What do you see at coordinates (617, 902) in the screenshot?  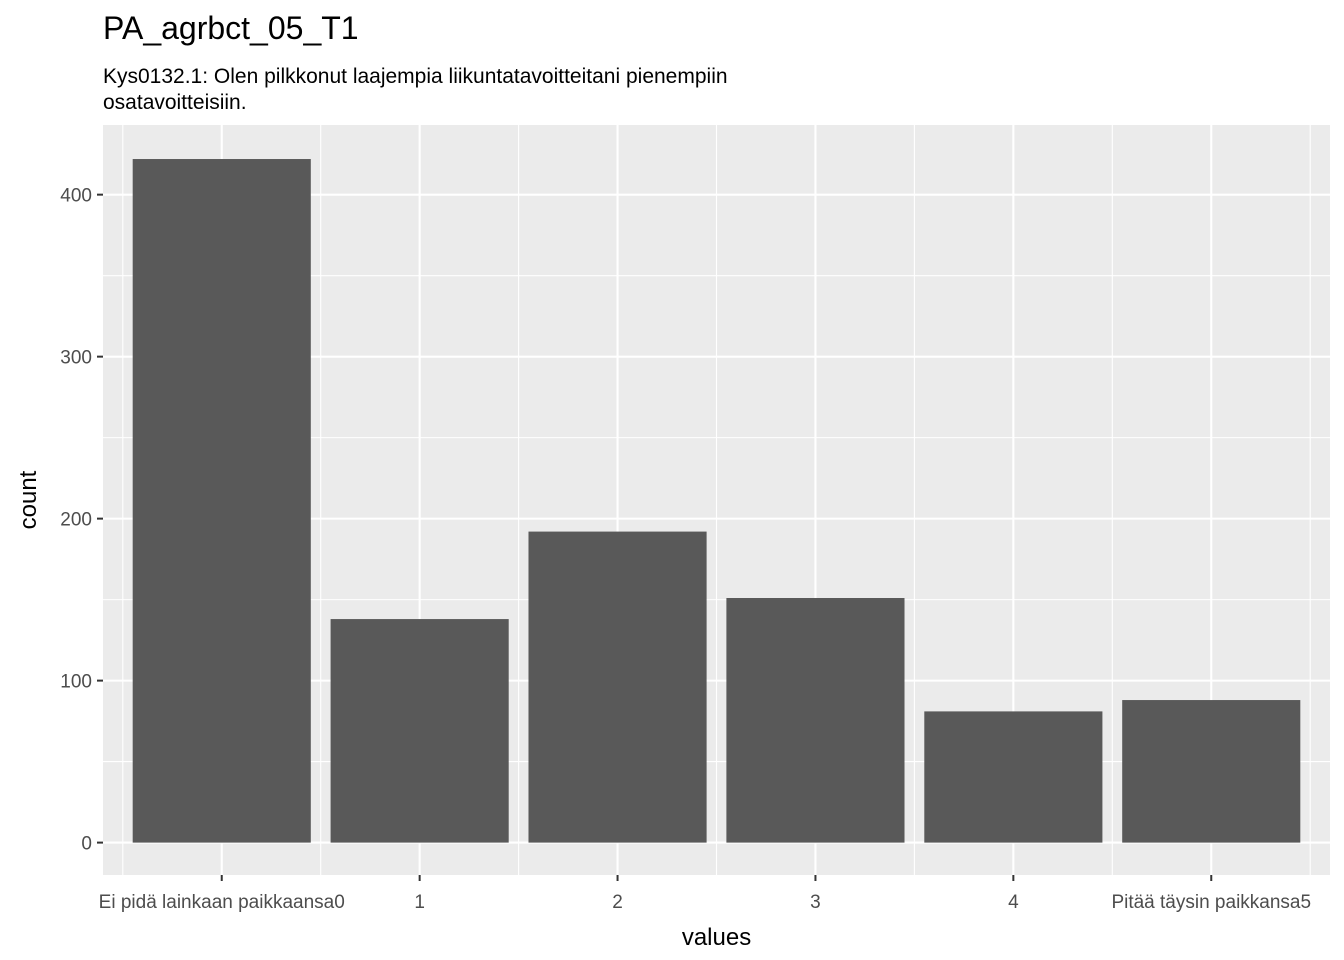 I see `x-tick-label: 2` at bounding box center [617, 902].